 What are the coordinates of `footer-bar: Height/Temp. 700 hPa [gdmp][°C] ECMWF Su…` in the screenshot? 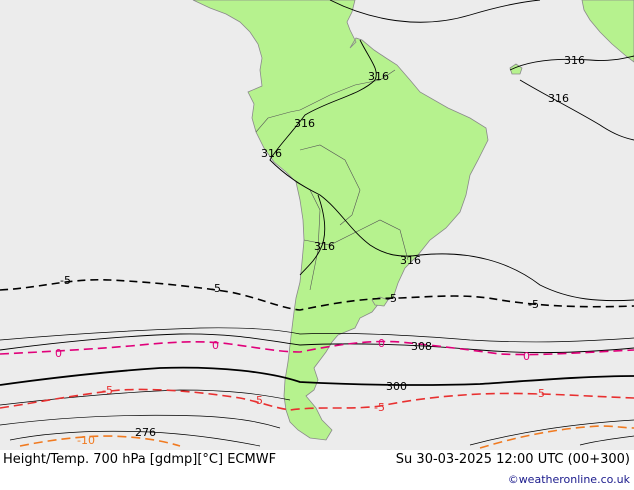 It's located at (317, 470).